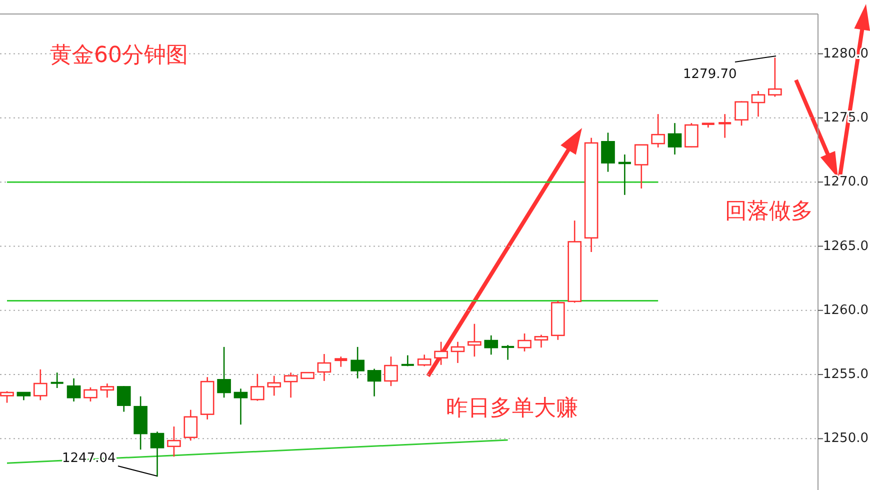  Describe the element at coordinates (845, 374) in the screenshot. I see `y-tick-label: 1255.0` at that location.